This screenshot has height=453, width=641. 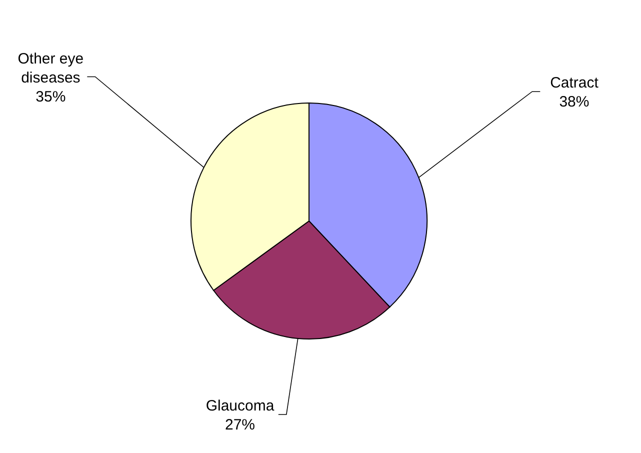 I want to click on data-label: 35%, so click(x=51, y=97).